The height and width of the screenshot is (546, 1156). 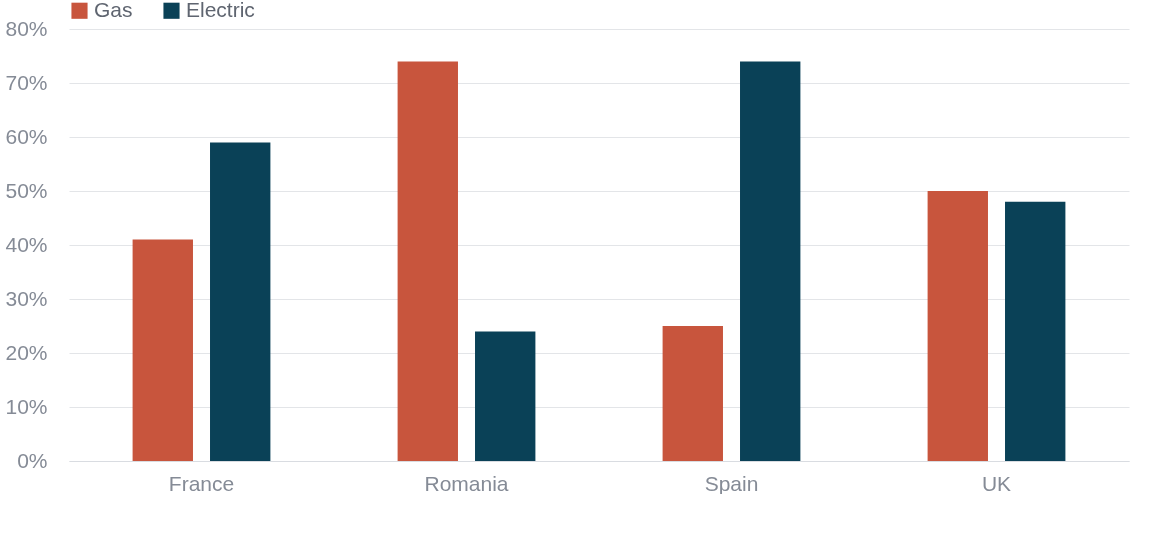 What do you see at coordinates (466, 483) in the screenshot?
I see `x-tick-label: Romania` at bounding box center [466, 483].